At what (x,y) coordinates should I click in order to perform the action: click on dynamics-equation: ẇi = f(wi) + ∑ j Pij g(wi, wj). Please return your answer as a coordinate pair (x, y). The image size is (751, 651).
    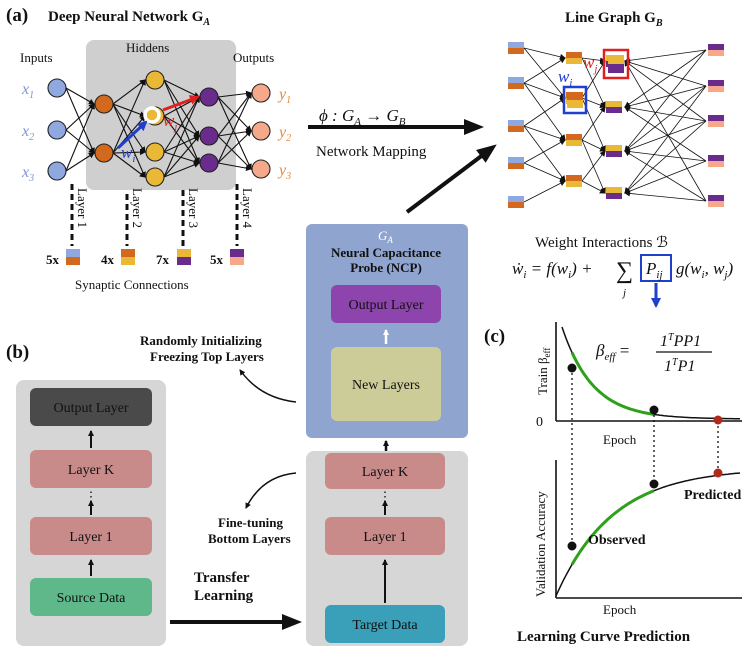
    Looking at the image, I should click on (622, 276).